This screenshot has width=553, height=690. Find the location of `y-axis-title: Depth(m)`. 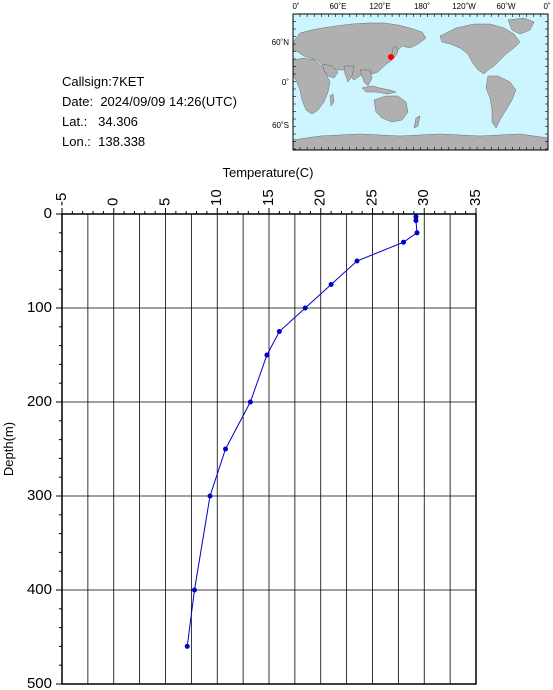

y-axis-title: Depth(m) is located at coordinates (8, 449).